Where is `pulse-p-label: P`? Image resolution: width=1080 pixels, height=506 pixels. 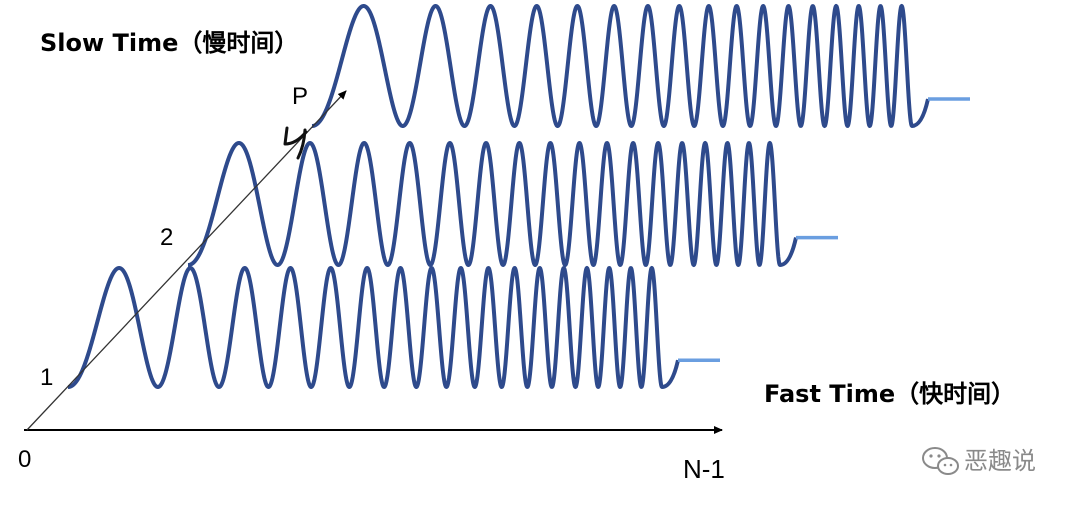
pulse-p-label: P is located at coordinates (300, 96).